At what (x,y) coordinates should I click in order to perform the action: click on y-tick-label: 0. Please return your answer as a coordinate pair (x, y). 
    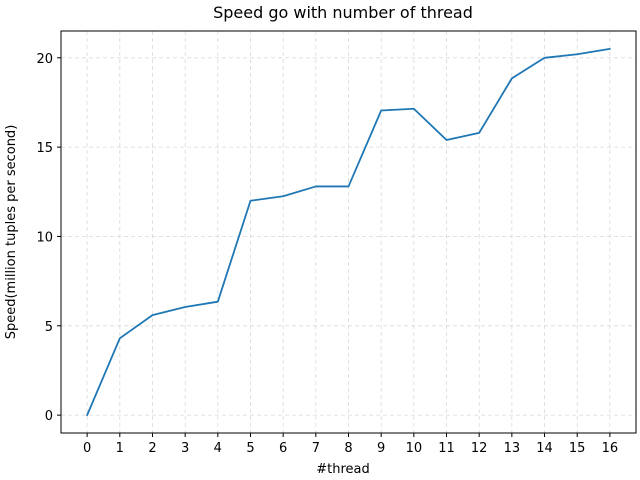
    Looking at the image, I should click on (49, 416).